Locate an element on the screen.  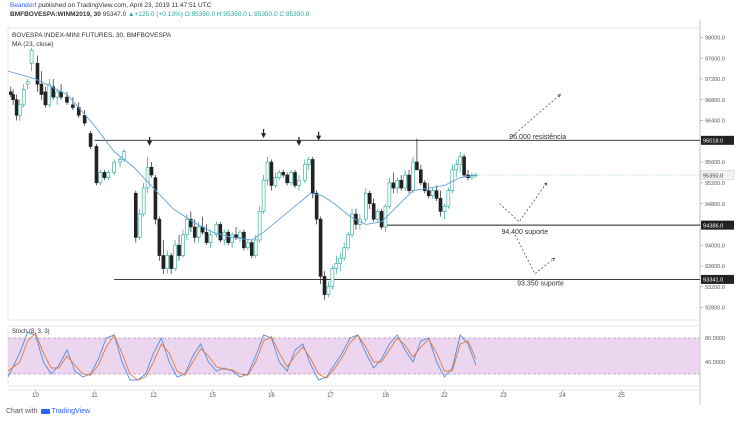
price-tick-label: 97600.0 is located at coordinates (715, 59).